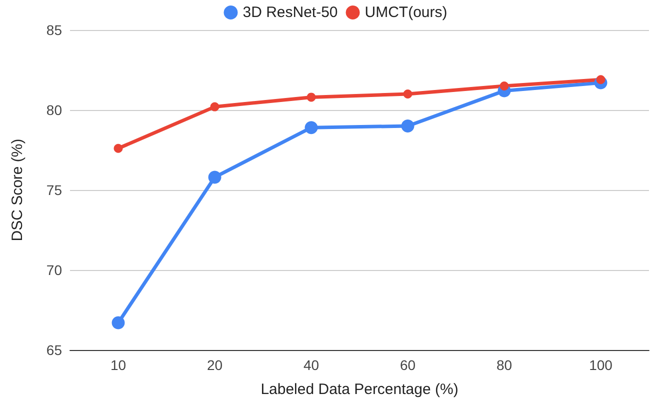 The image size is (671, 402). I want to click on y-tick-label: 70, so click(54, 270).